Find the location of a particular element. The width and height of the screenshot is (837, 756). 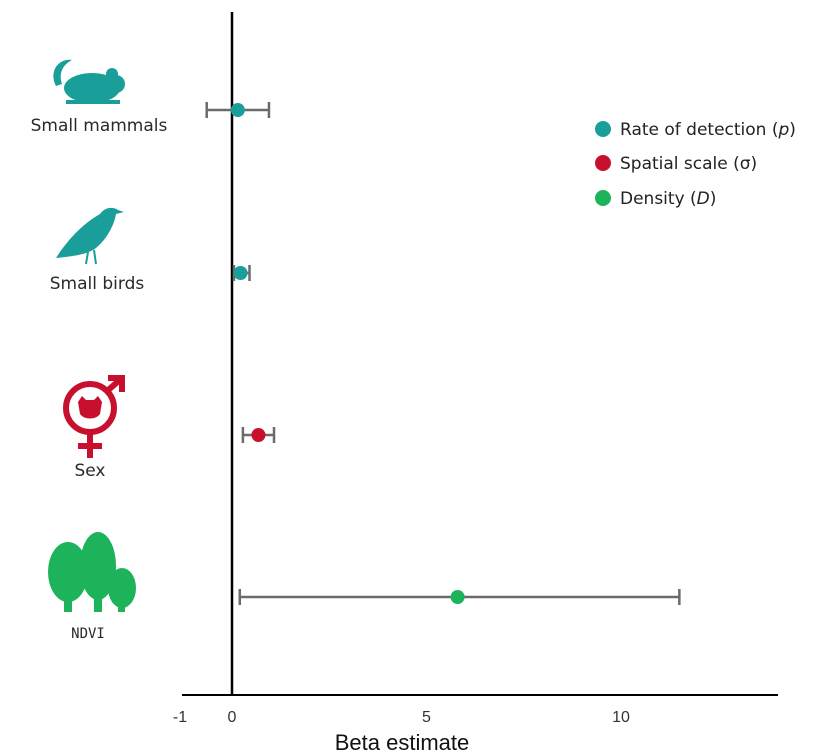

legend-swatch-spatial-scale is located at coordinates (603, 163).